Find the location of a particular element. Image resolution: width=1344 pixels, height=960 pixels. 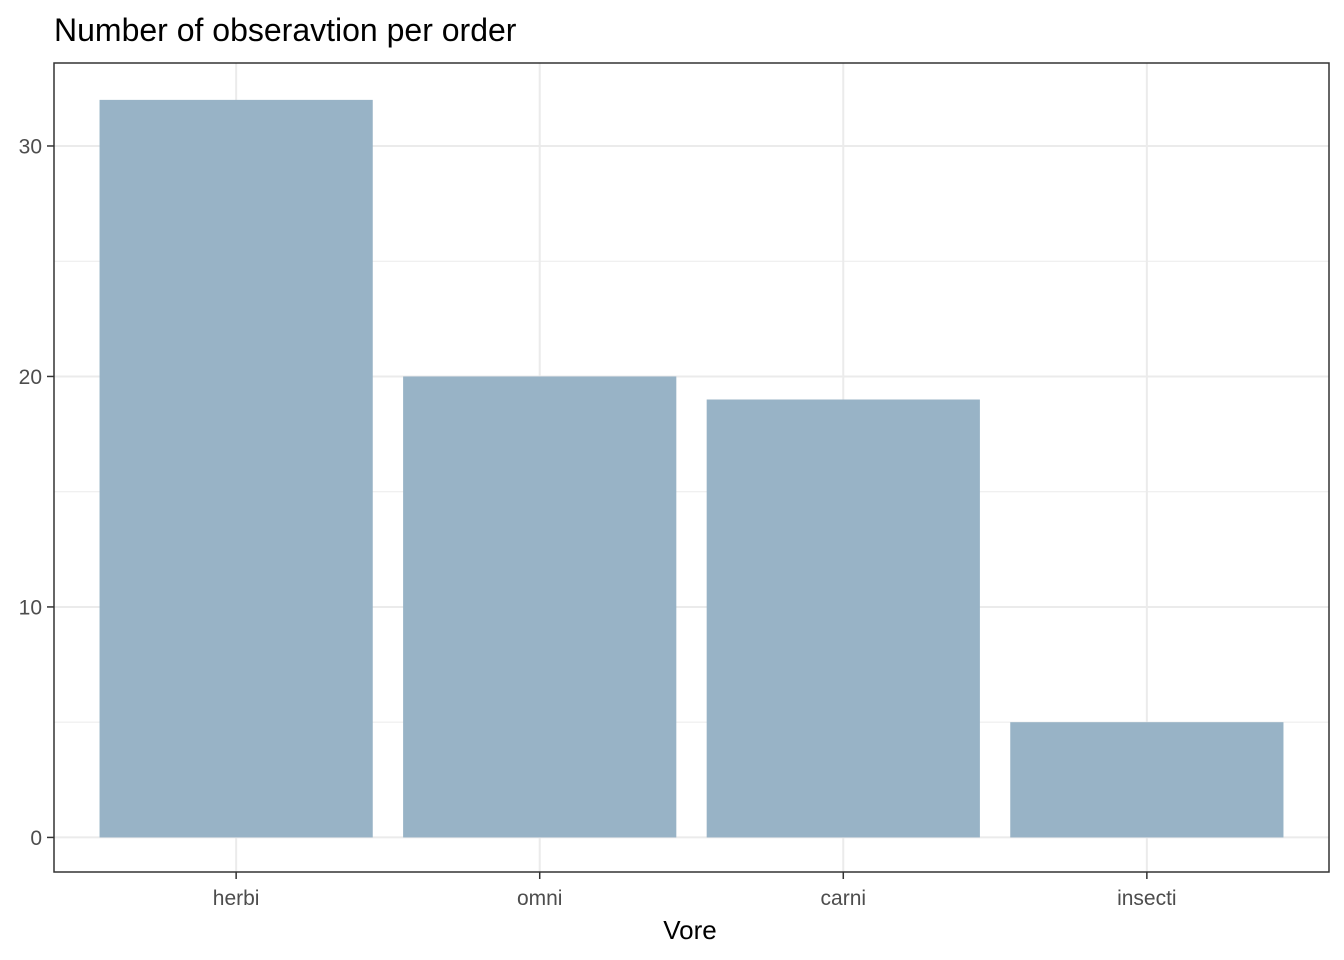

x-tick-label: carni is located at coordinates (844, 898).